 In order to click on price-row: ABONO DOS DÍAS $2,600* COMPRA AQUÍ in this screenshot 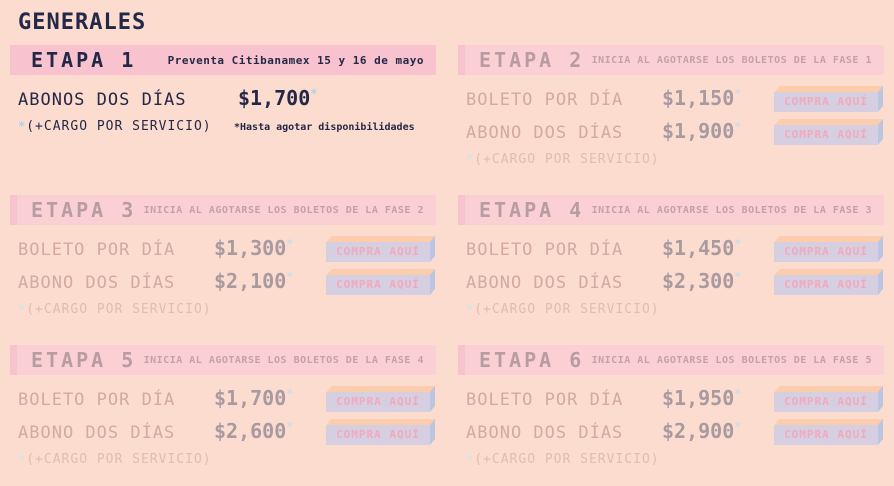, I will do `click(224, 432)`.